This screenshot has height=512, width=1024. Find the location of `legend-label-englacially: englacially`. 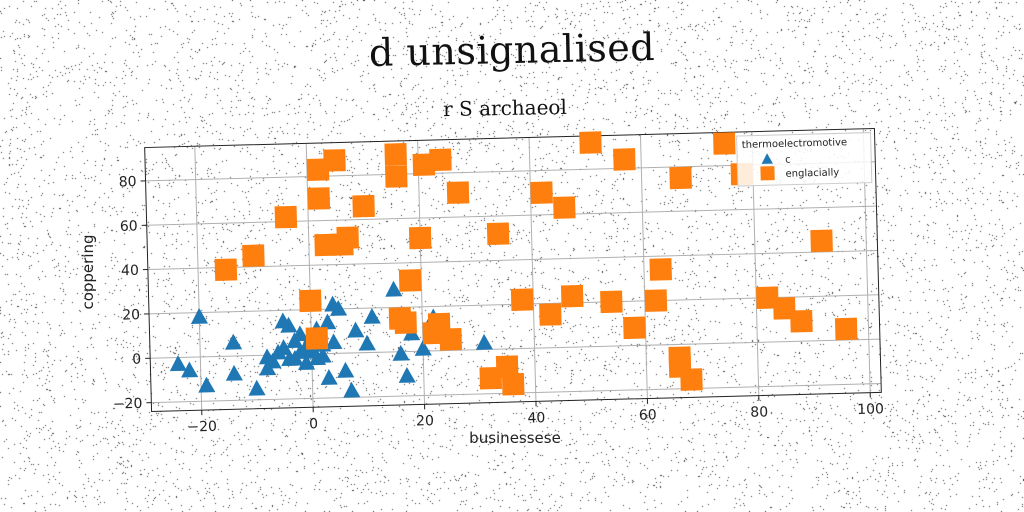

legend-label-englacially: englacially is located at coordinates (812, 173).